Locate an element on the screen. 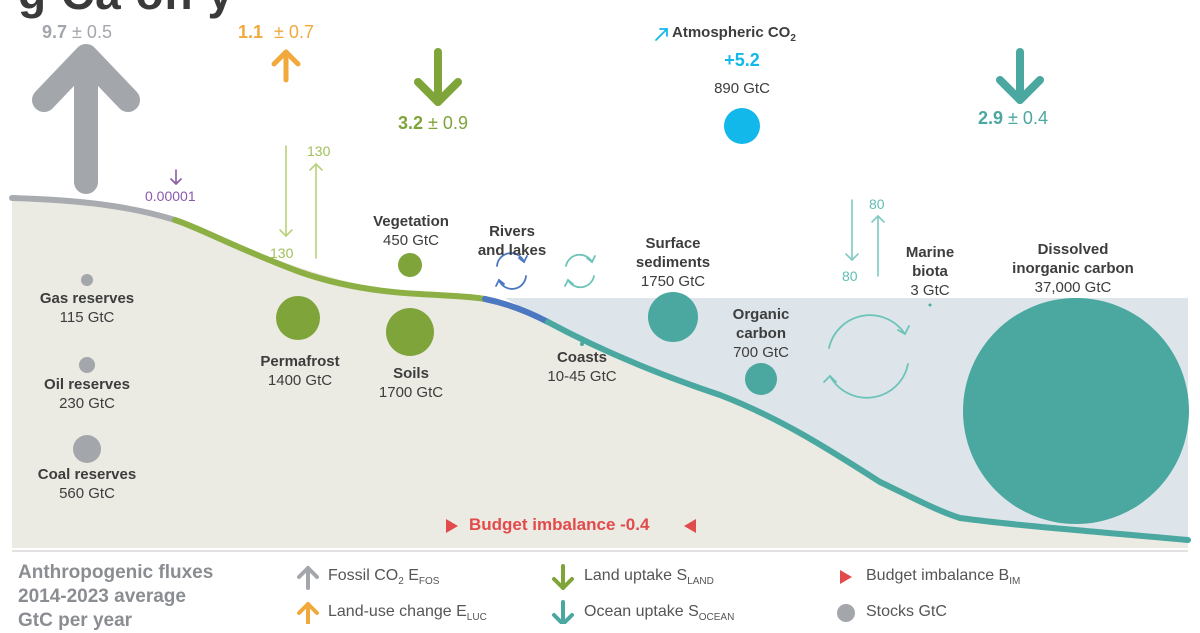 This screenshot has width=1200, height=633. marine-name-line2: biota is located at coordinates (930, 271).